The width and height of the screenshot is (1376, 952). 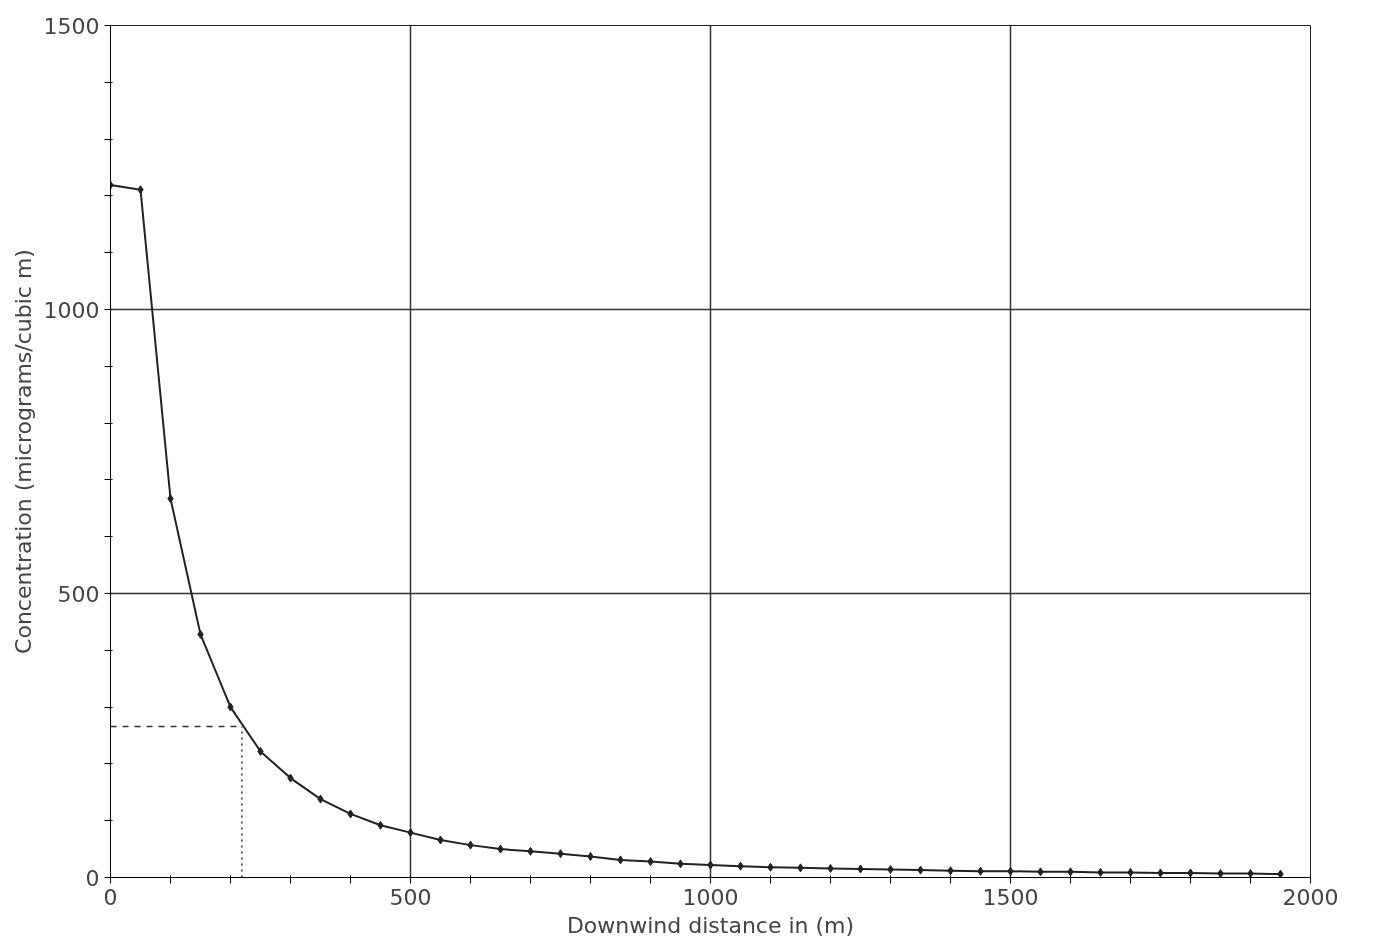 What do you see at coordinates (1310, 897) in the screenshot?
I see `x-tick-label: 2000` at bounding box center [1310, 897].